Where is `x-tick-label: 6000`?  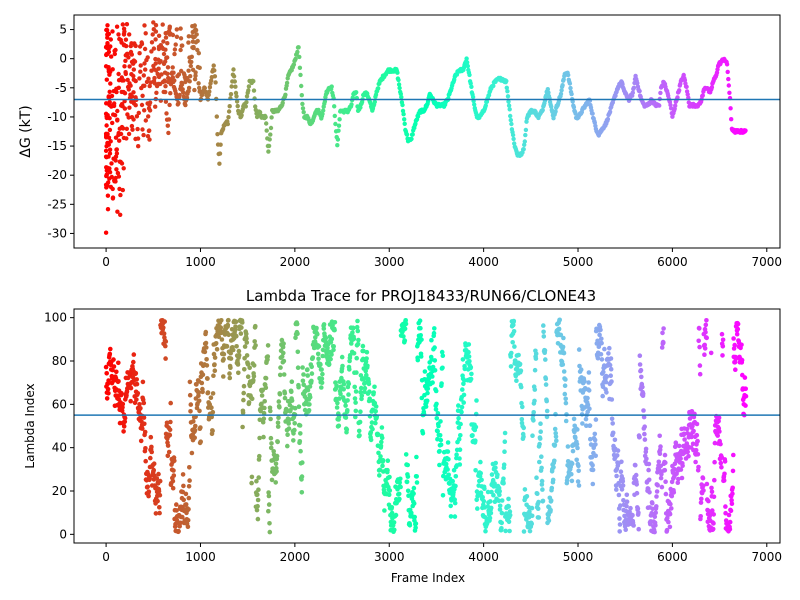
x-tick-label: 6000 is located at coordinates (672, 262).